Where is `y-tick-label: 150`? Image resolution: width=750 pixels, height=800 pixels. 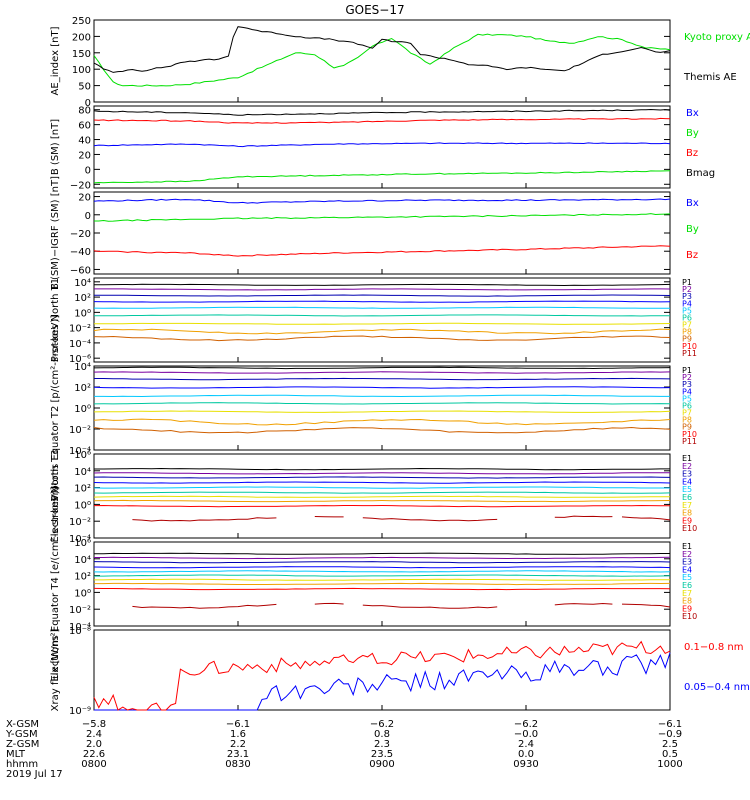 y-tick-label: 150 is located at coordinates (81, 54).